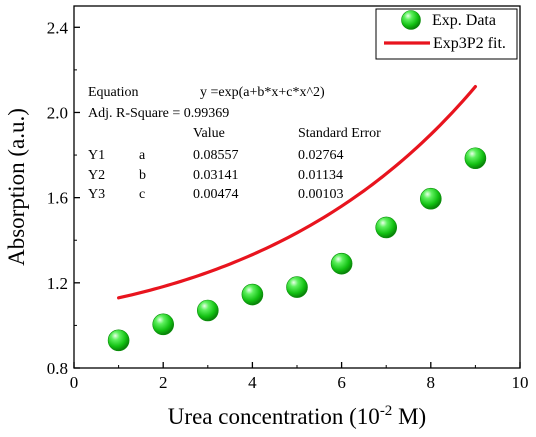 The width and height of the screenshot is (536, 437). I want to click on row-value: 0.03141, so click(216, 175).